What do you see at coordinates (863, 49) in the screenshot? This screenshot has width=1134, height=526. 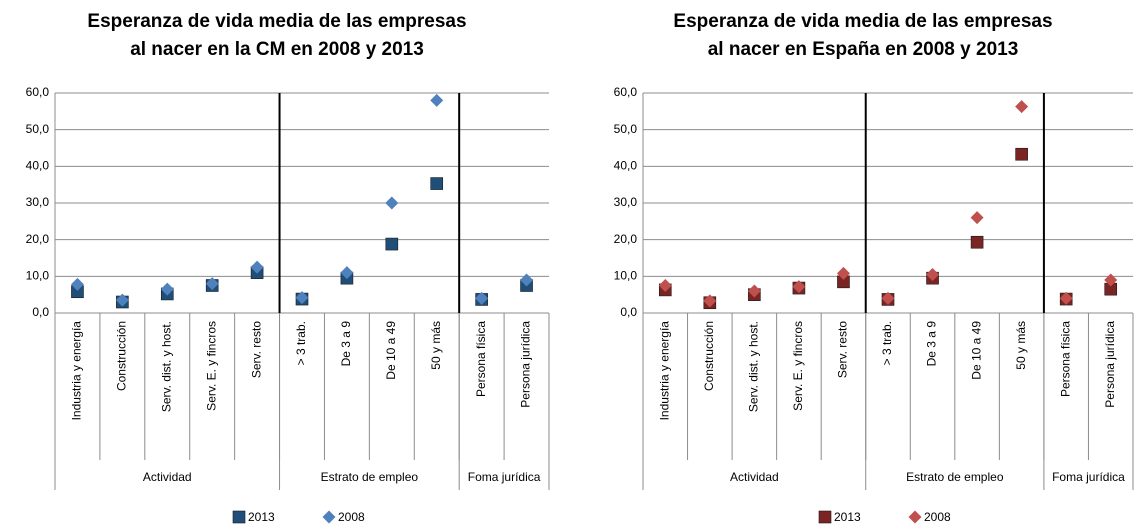 I see `chart-title: al nacer en España en 2008 y 2013` at bounding box center [863, 49].